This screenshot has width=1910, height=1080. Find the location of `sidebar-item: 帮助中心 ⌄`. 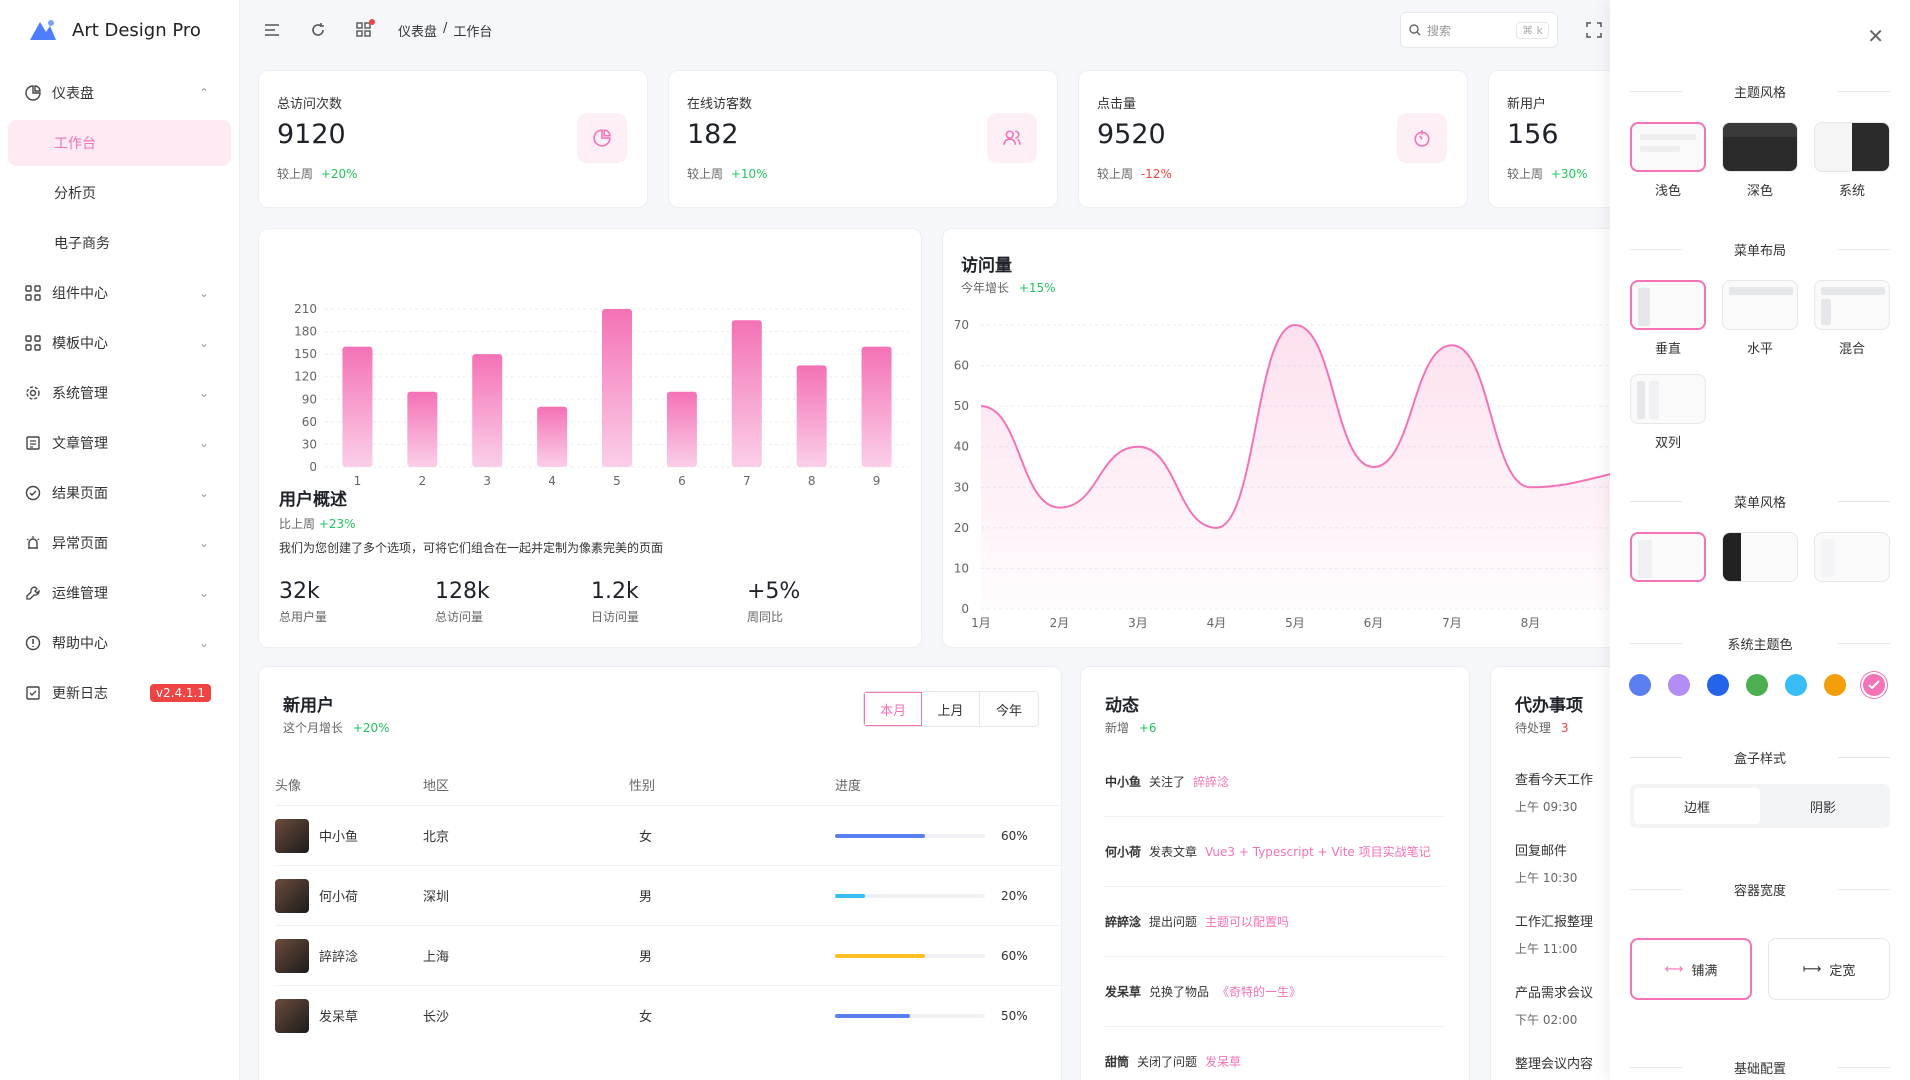

sidebar-item: 帮助中心 ⌄ is located at coordinates (119, 643).